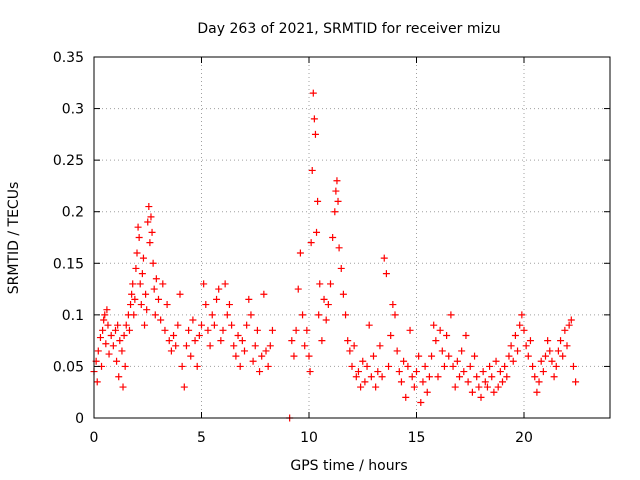 Image resolution: width=640 pixels, height=480 pixels. What do you see at coordinates (14, 238) in the screenshot?
I see `y-axis-title: SRMTID / TECUs` at bounding box center [14, 238].